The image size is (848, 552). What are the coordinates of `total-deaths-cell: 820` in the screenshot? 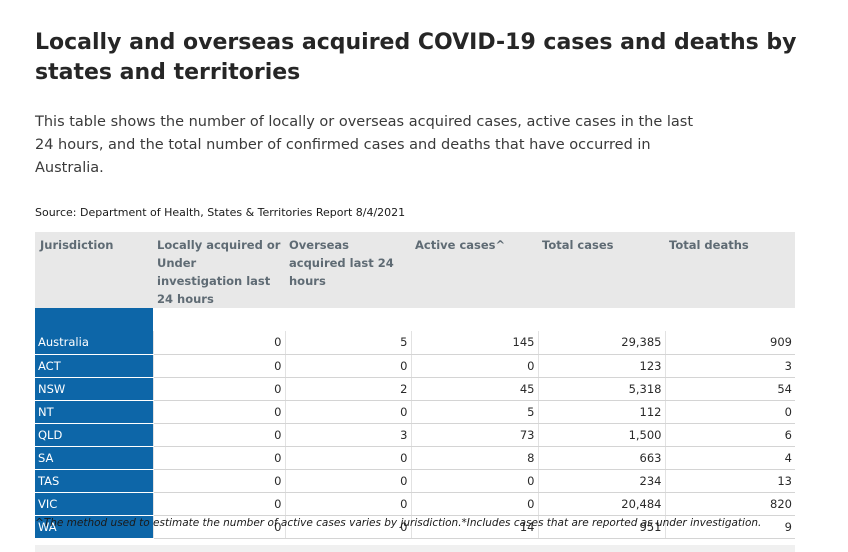 It's located at (729, 504).